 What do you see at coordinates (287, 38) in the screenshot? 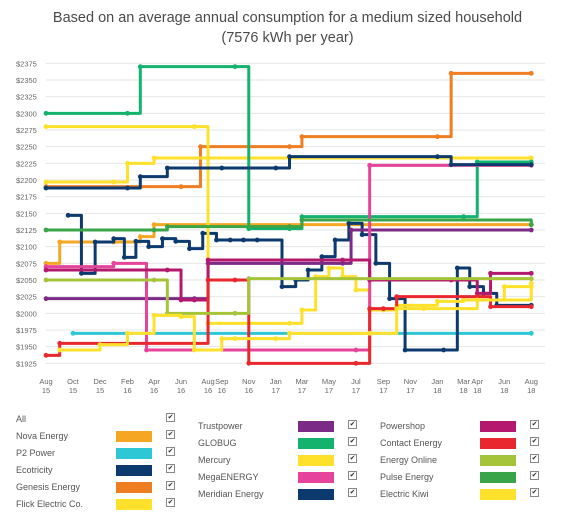
I see `chart-title-line2: (7576 kWh per year)` at bounding box center [287, 38].